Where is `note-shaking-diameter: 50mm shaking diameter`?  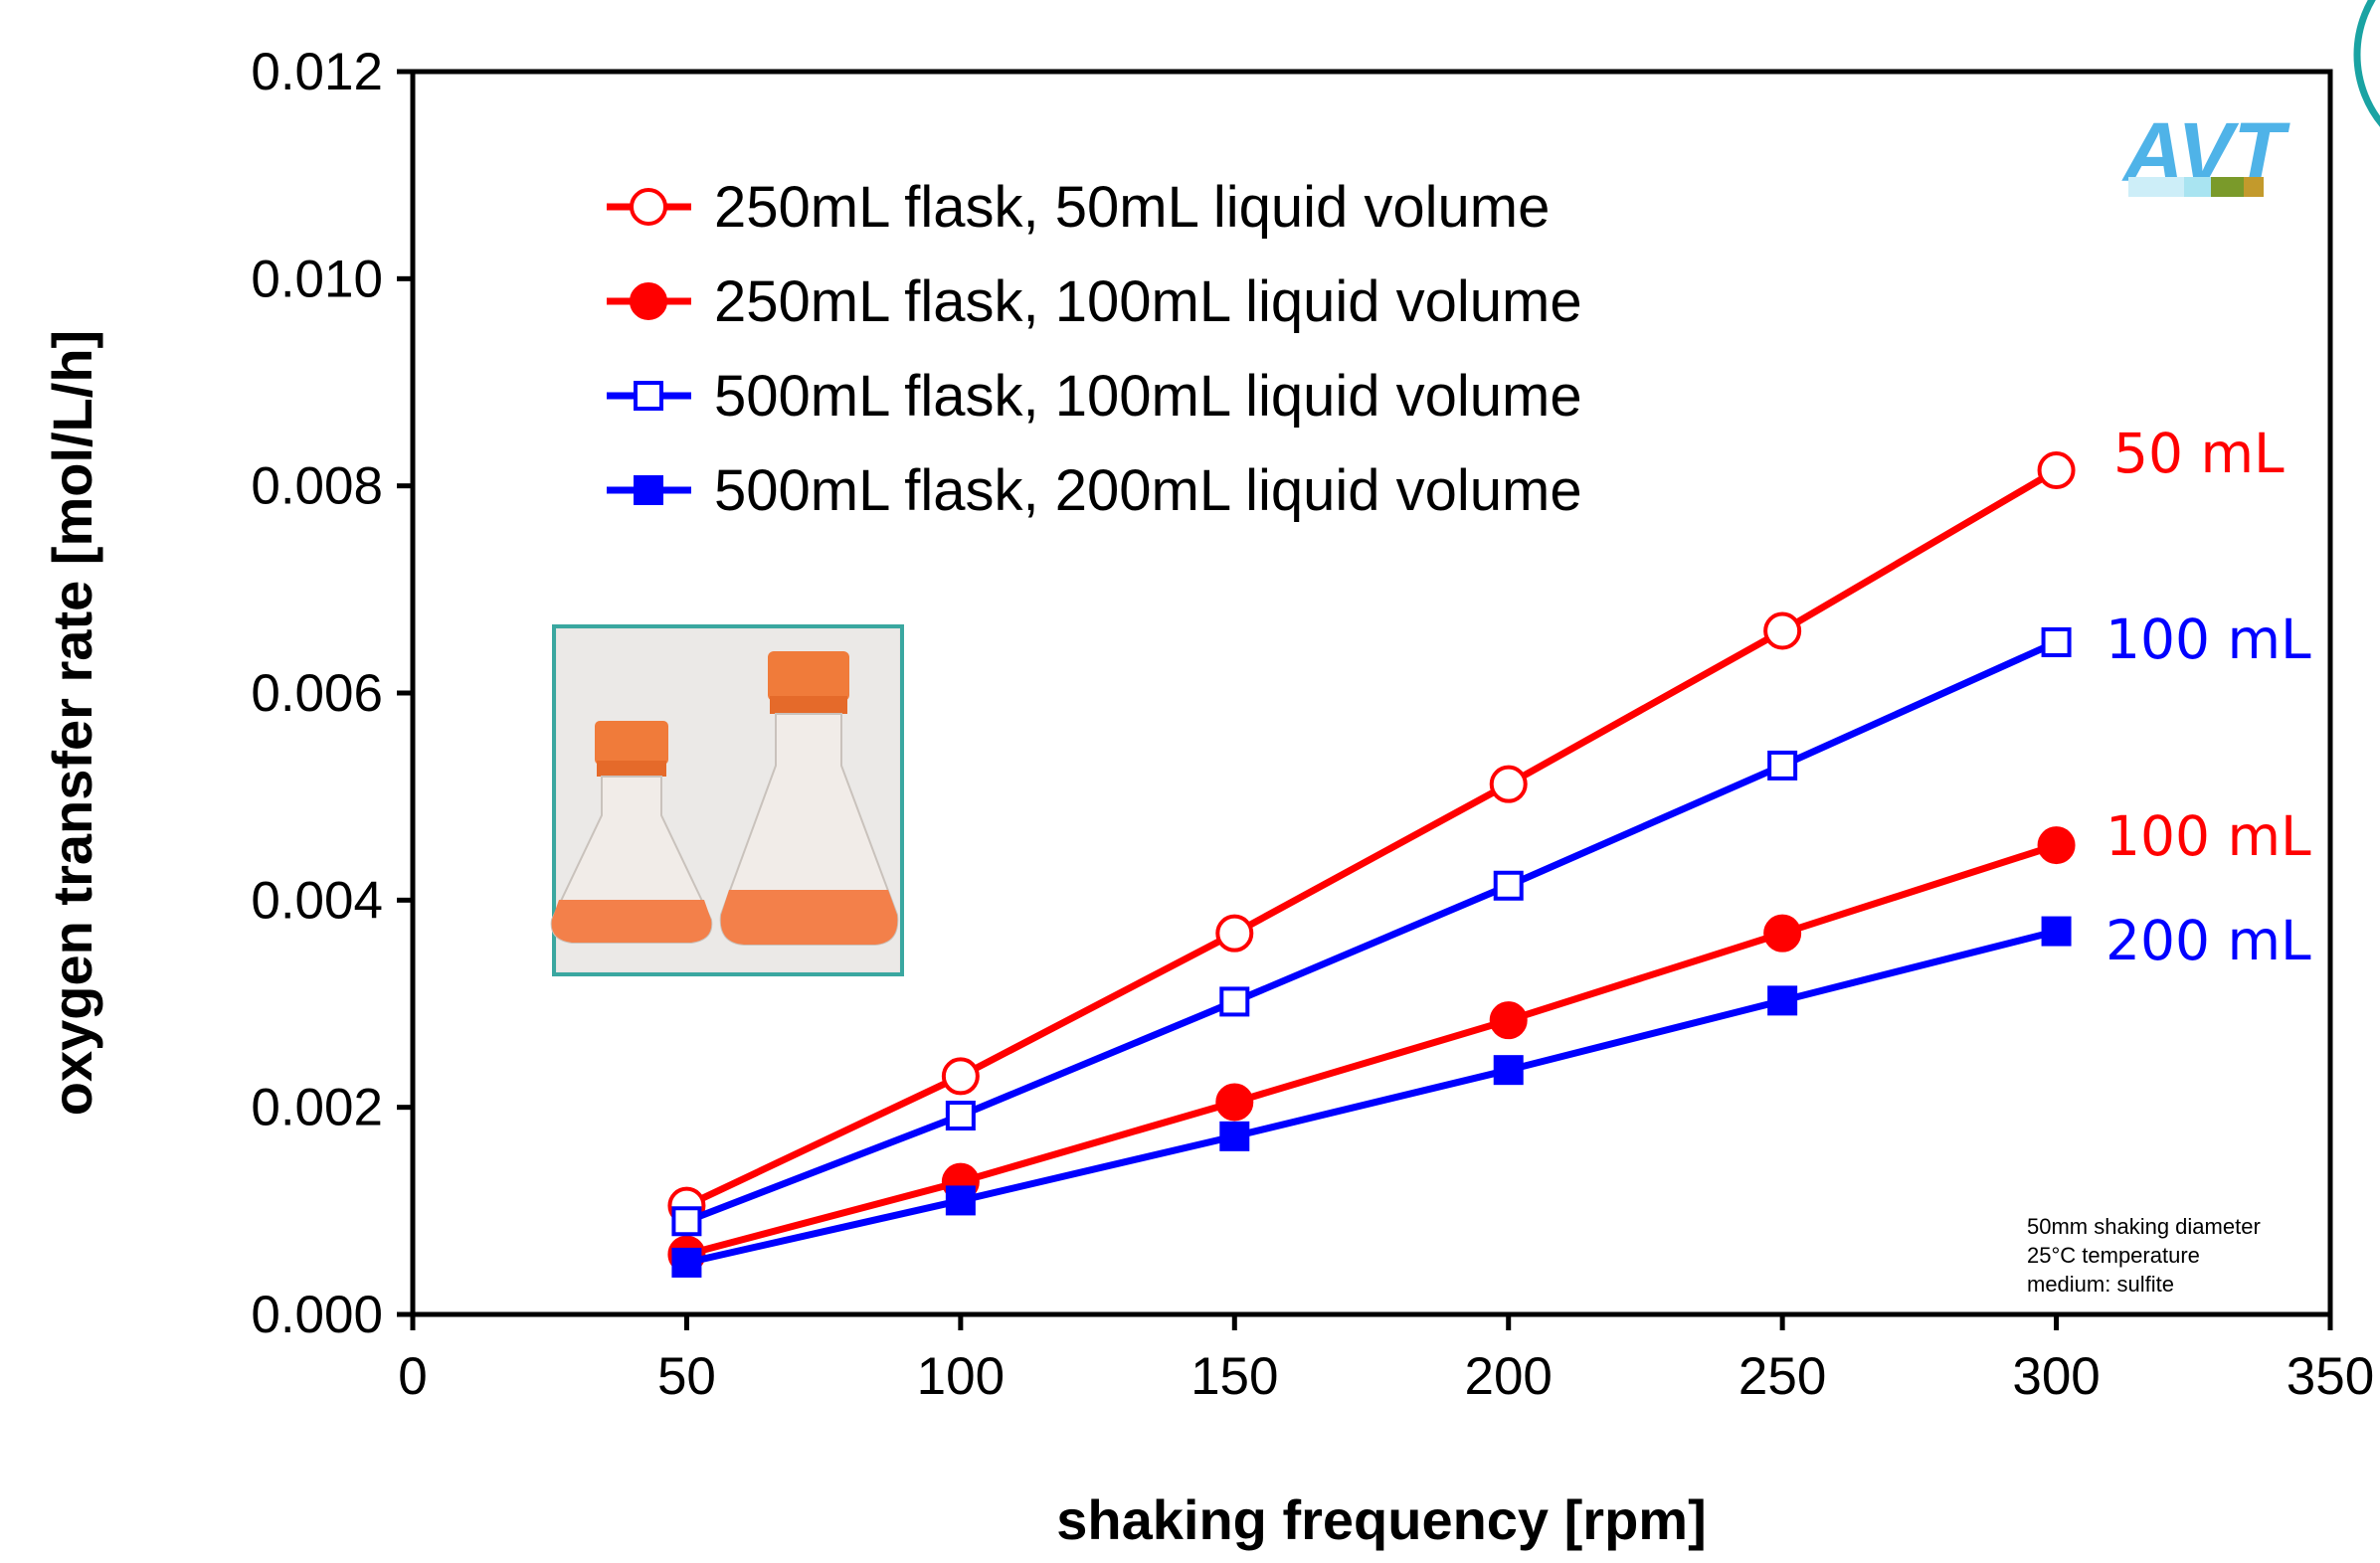
note-shaking-diameter: 50mm shaking diameter is located at coordinates (2144, 1226).